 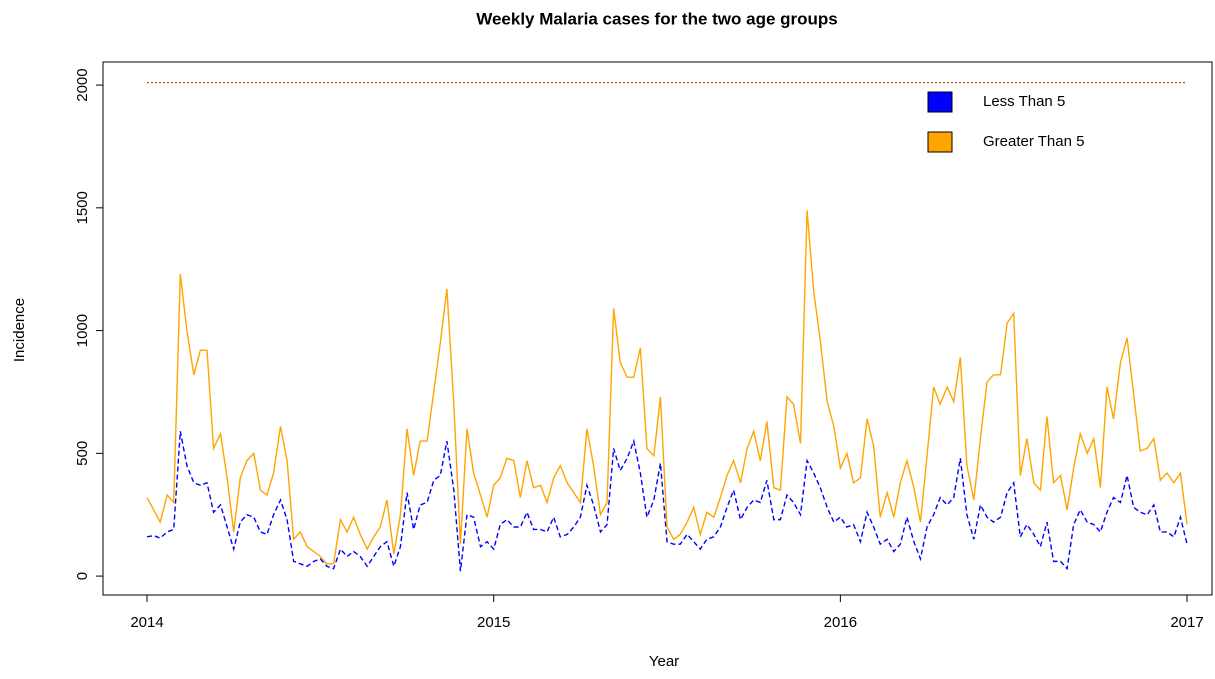 I want to click on legend-label: Greater Than 5, so click(x=1033, y=141).